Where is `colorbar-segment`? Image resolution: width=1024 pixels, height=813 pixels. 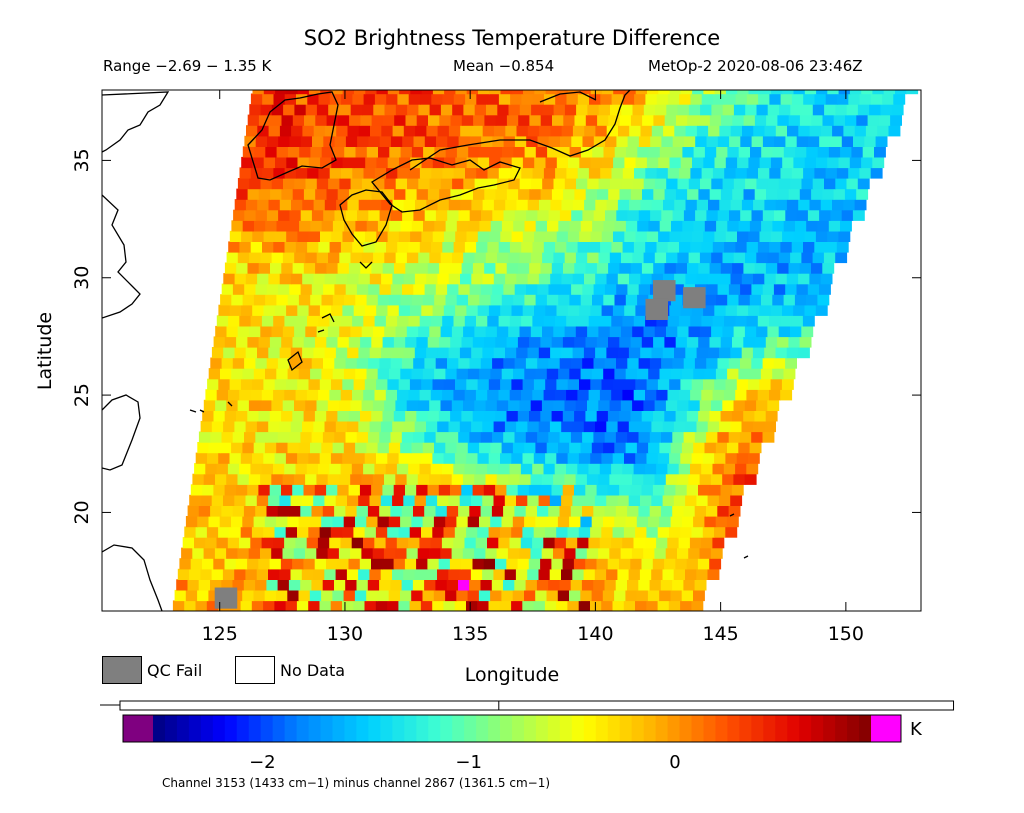
colorbar-segment is located at coordinates (518, 728).